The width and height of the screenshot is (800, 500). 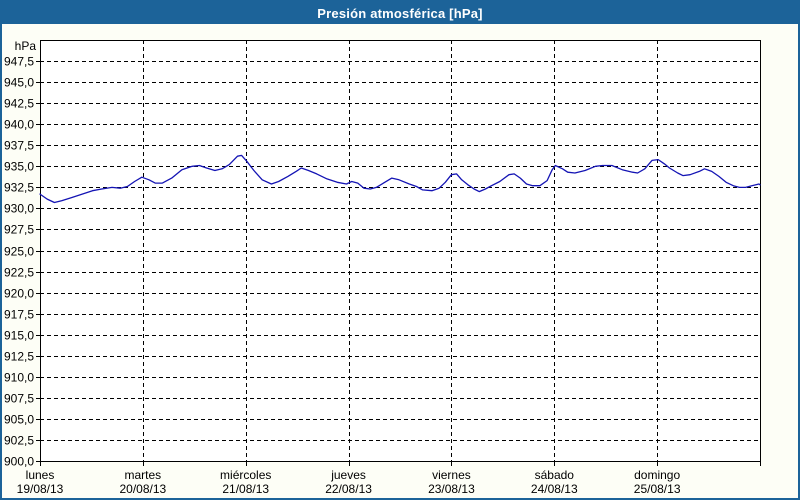 What do you see at coordinates (451, 489) in the screenshot?
I see `x-date-label: 23/08/13` at bounding box center [451, 489].